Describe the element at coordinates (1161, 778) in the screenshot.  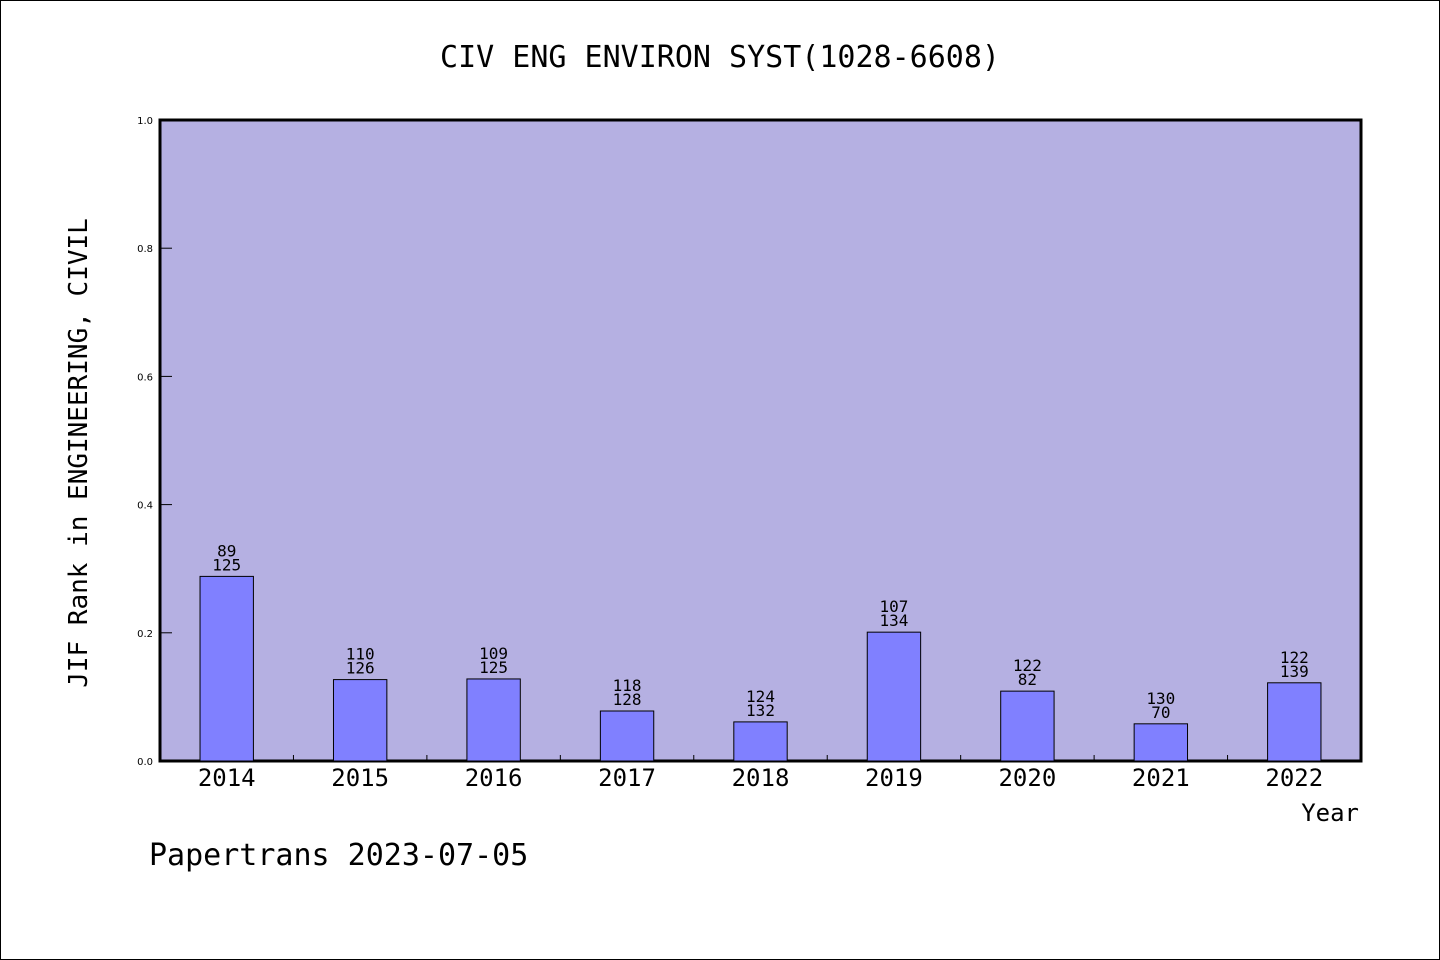
I see `x-tick-label: 2021` at that location.